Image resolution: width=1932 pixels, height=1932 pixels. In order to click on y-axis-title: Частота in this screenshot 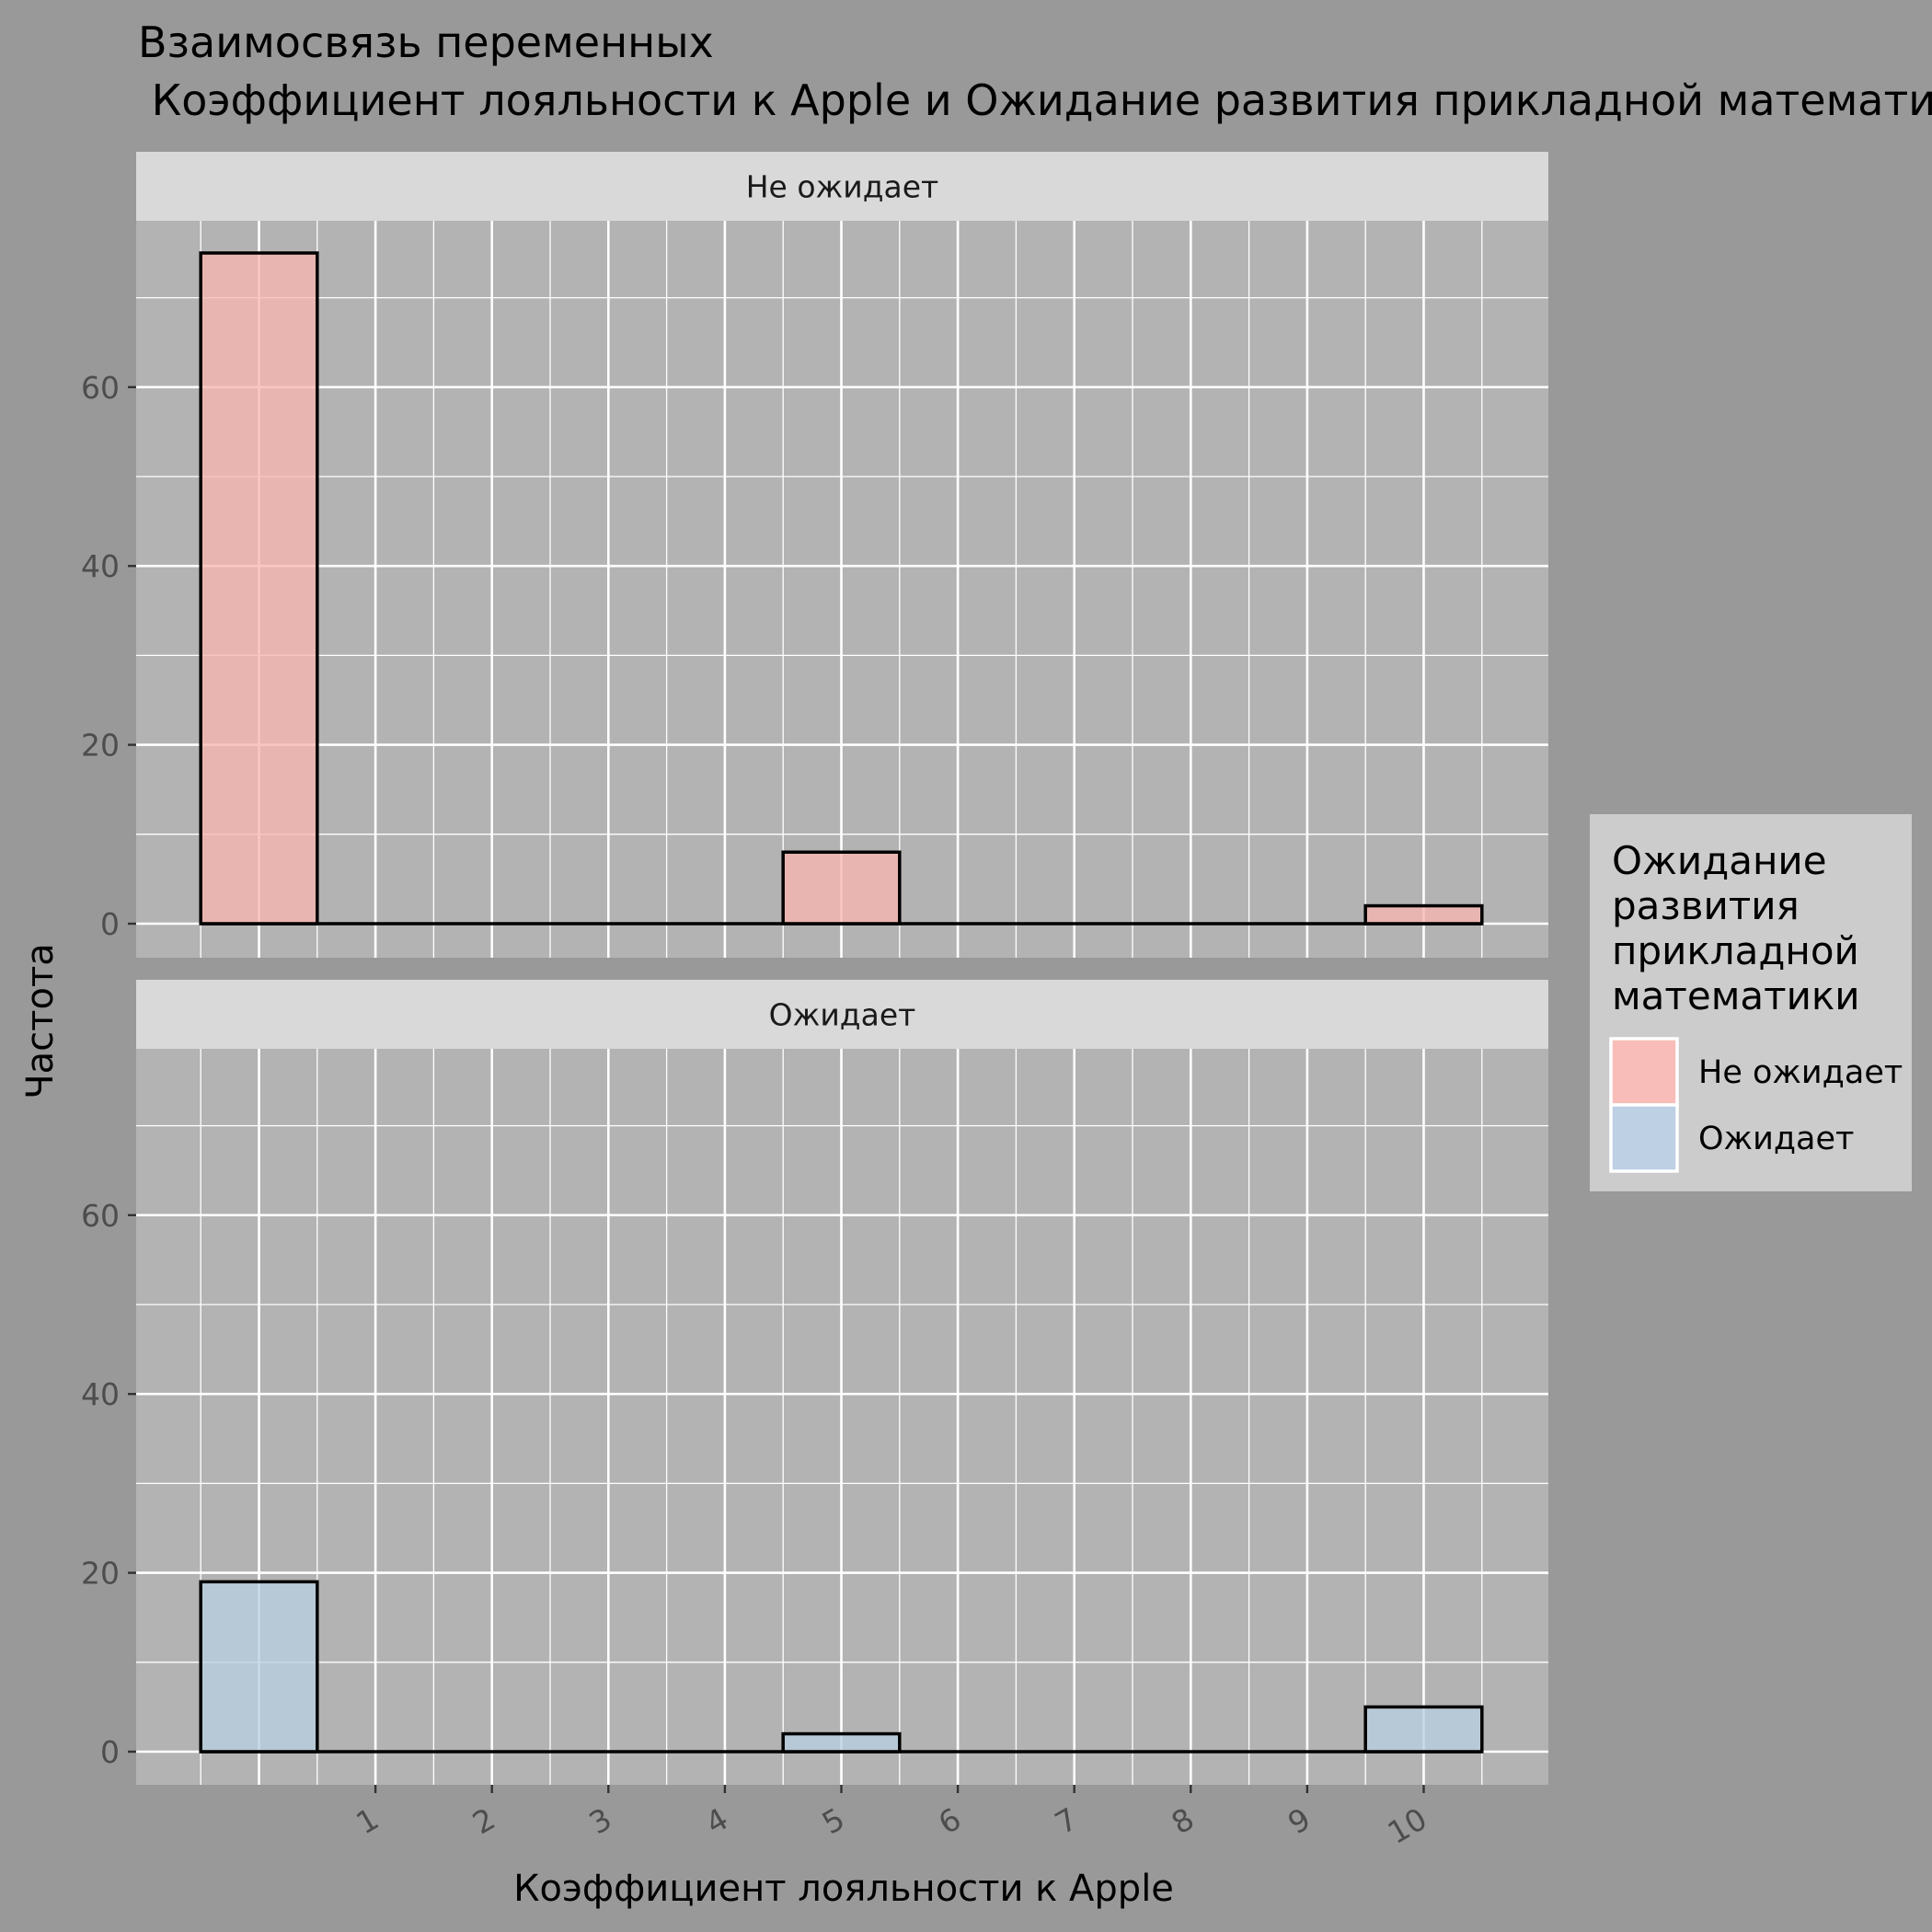, I will do `click(40, 1021)`.